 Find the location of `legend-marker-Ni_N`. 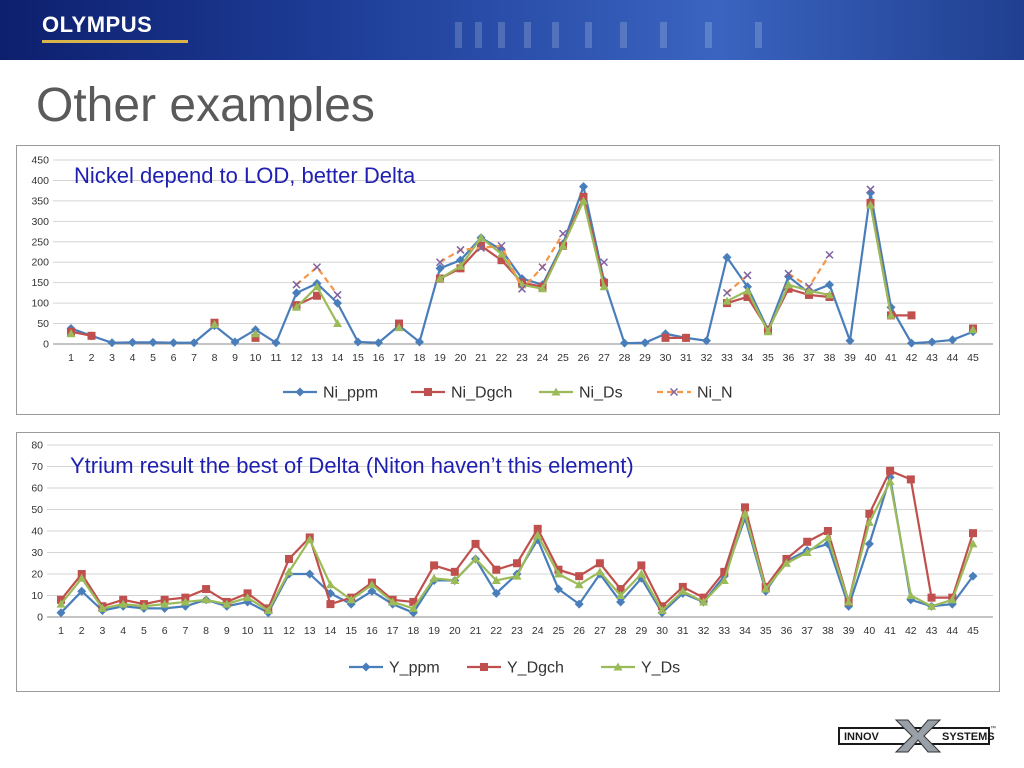

legend-marker-Ni_N is located at coordinates (674, 392).